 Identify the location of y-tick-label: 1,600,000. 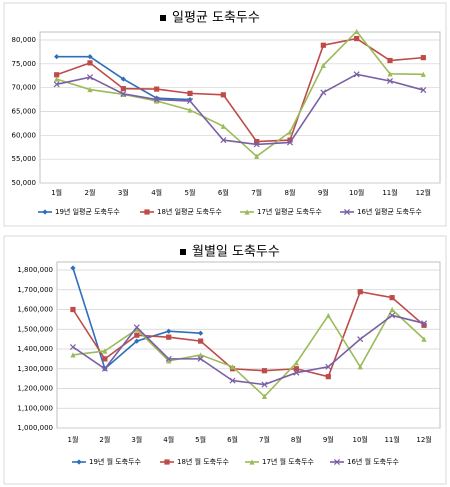
(35, 310).